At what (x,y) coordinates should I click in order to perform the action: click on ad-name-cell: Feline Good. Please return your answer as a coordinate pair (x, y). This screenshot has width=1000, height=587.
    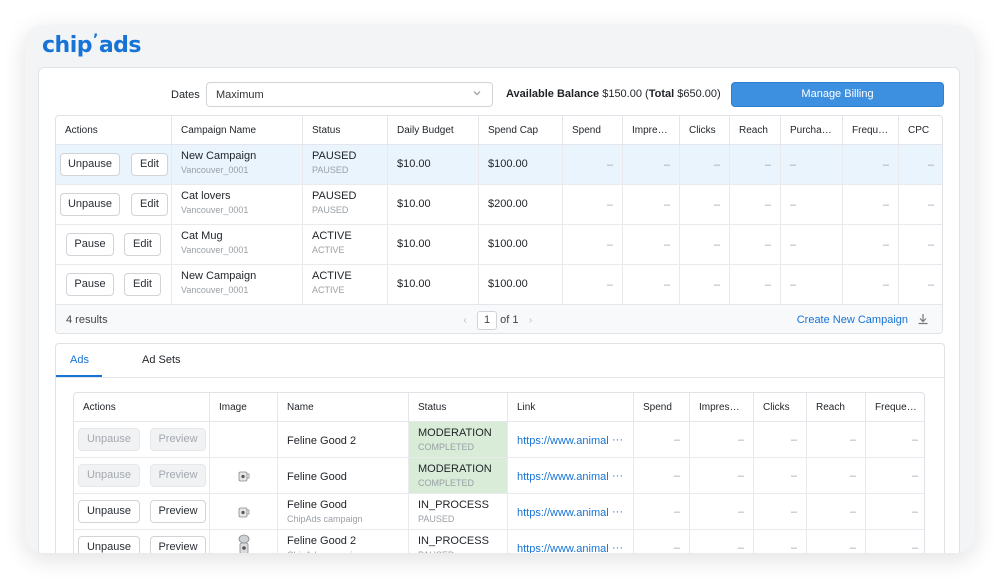
    Looking at the image, I should click on (343, 476).